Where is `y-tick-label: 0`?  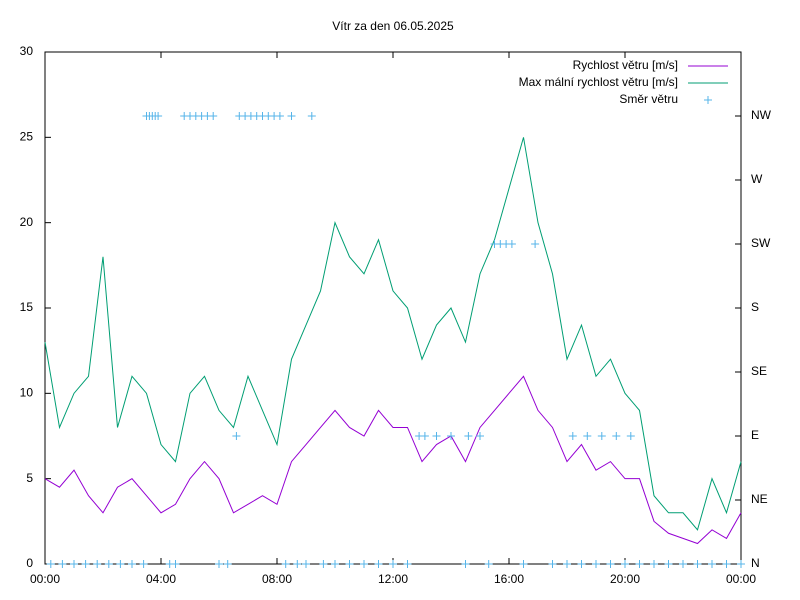
y-tick-label: 0 is located at coordinates (29, 563).